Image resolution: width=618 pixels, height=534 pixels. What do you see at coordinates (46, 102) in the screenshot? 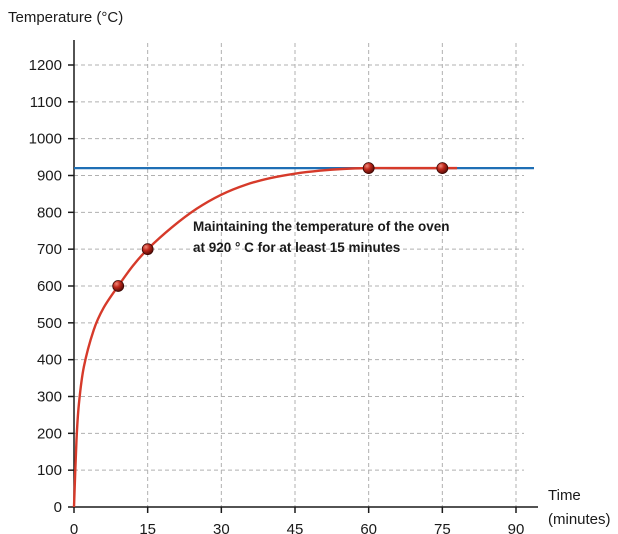
I see `y-tick-label: 1100` at bounding box center [46, 102].